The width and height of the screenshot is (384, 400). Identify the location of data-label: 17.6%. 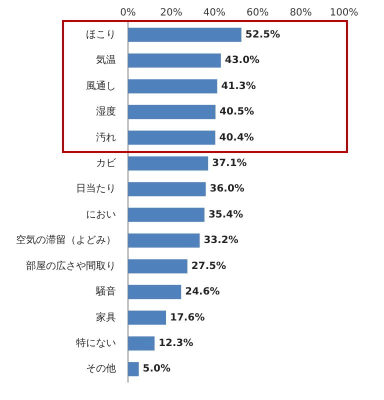
(187, 318).